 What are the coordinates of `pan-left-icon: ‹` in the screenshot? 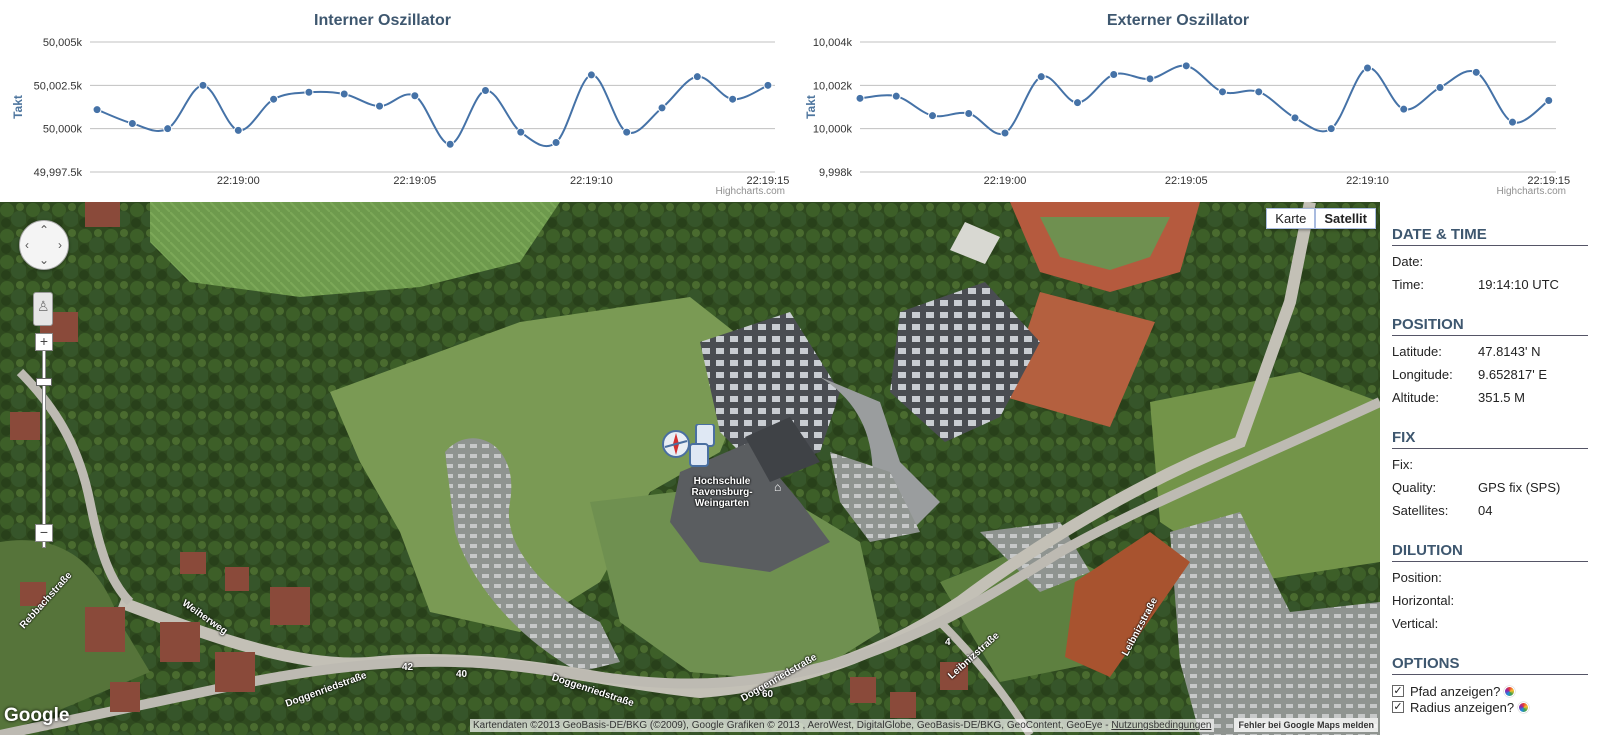 It's located at (27, 245).